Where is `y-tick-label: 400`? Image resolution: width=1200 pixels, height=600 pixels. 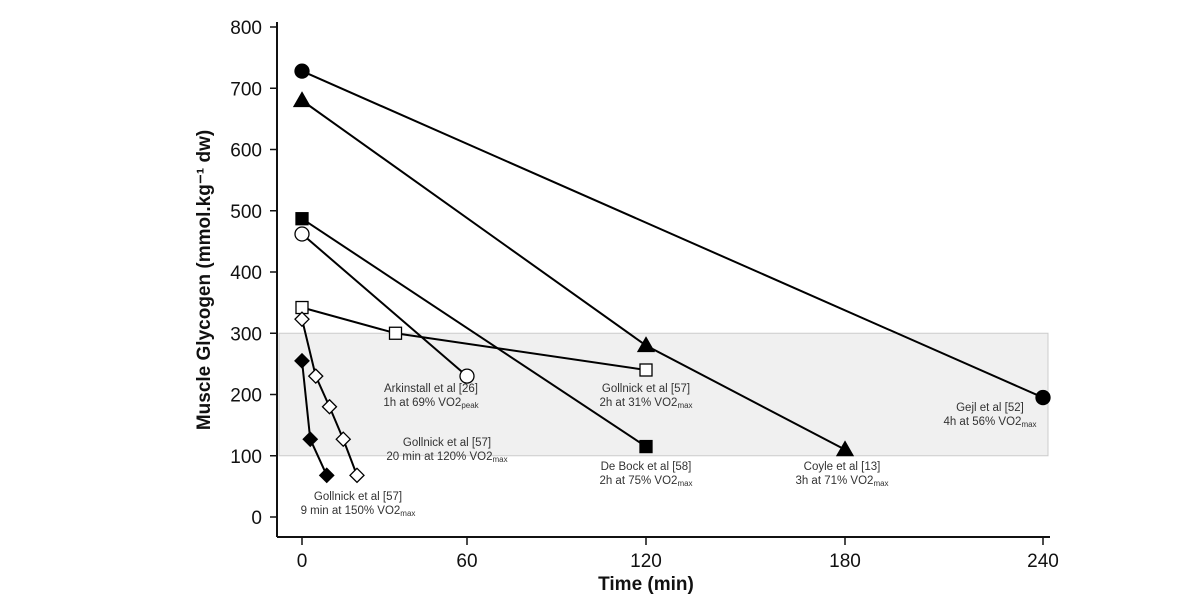
y-tick-label: 400 is located at coordinates (246, 273).